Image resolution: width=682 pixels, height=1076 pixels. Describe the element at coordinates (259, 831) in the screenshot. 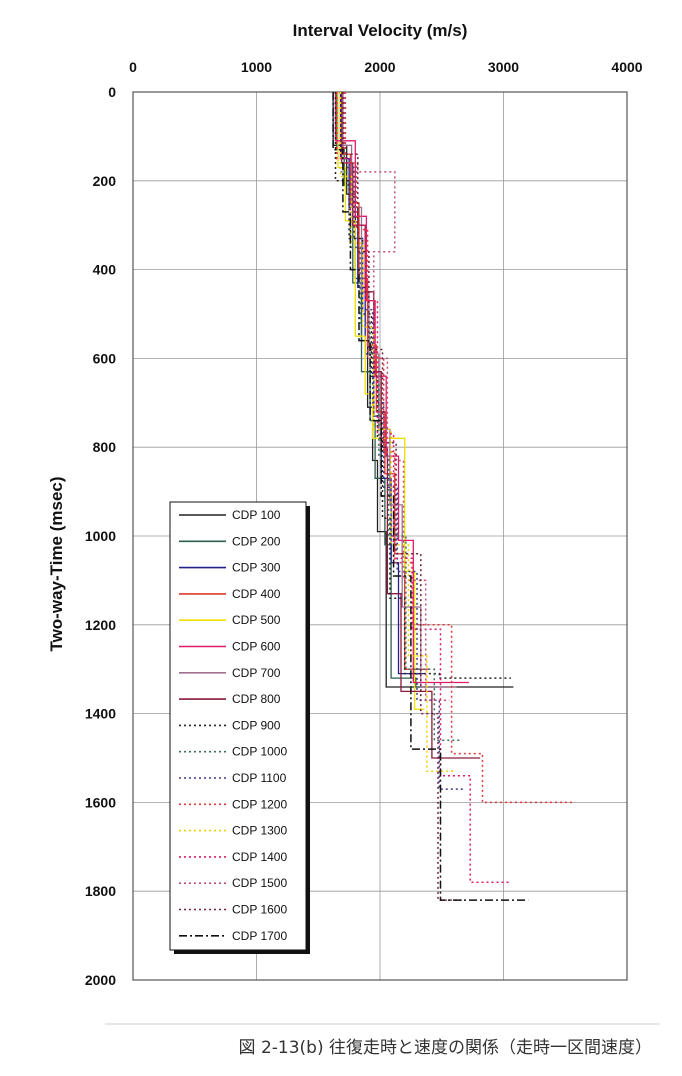

I see `legend-label: CDP 1300` at that location.